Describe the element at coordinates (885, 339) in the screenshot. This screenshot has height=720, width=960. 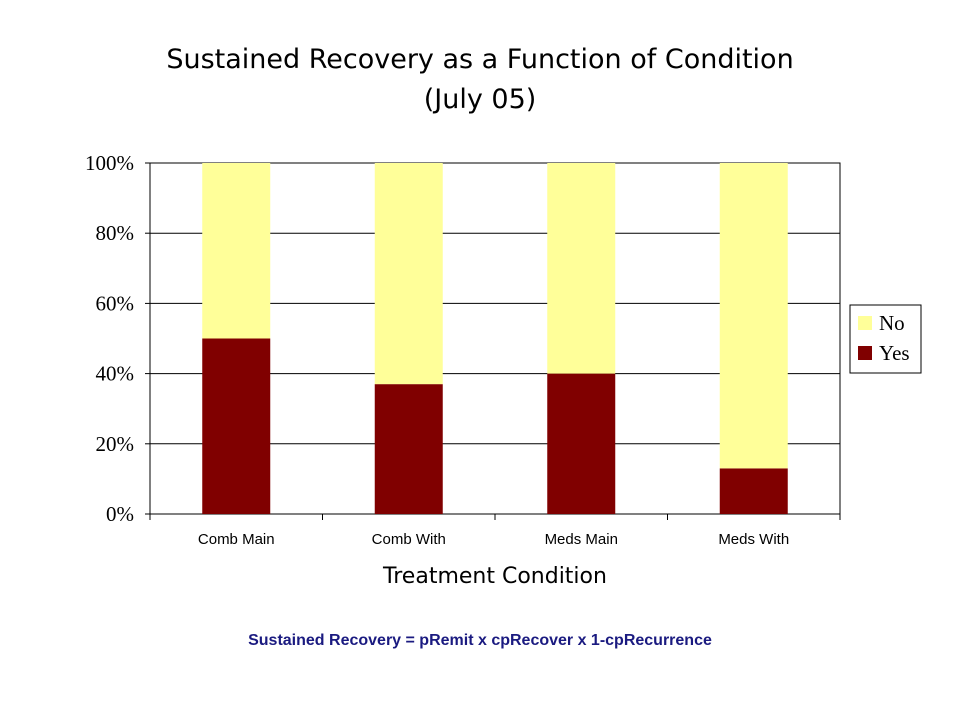
I see `legend: No Yes` at that location.